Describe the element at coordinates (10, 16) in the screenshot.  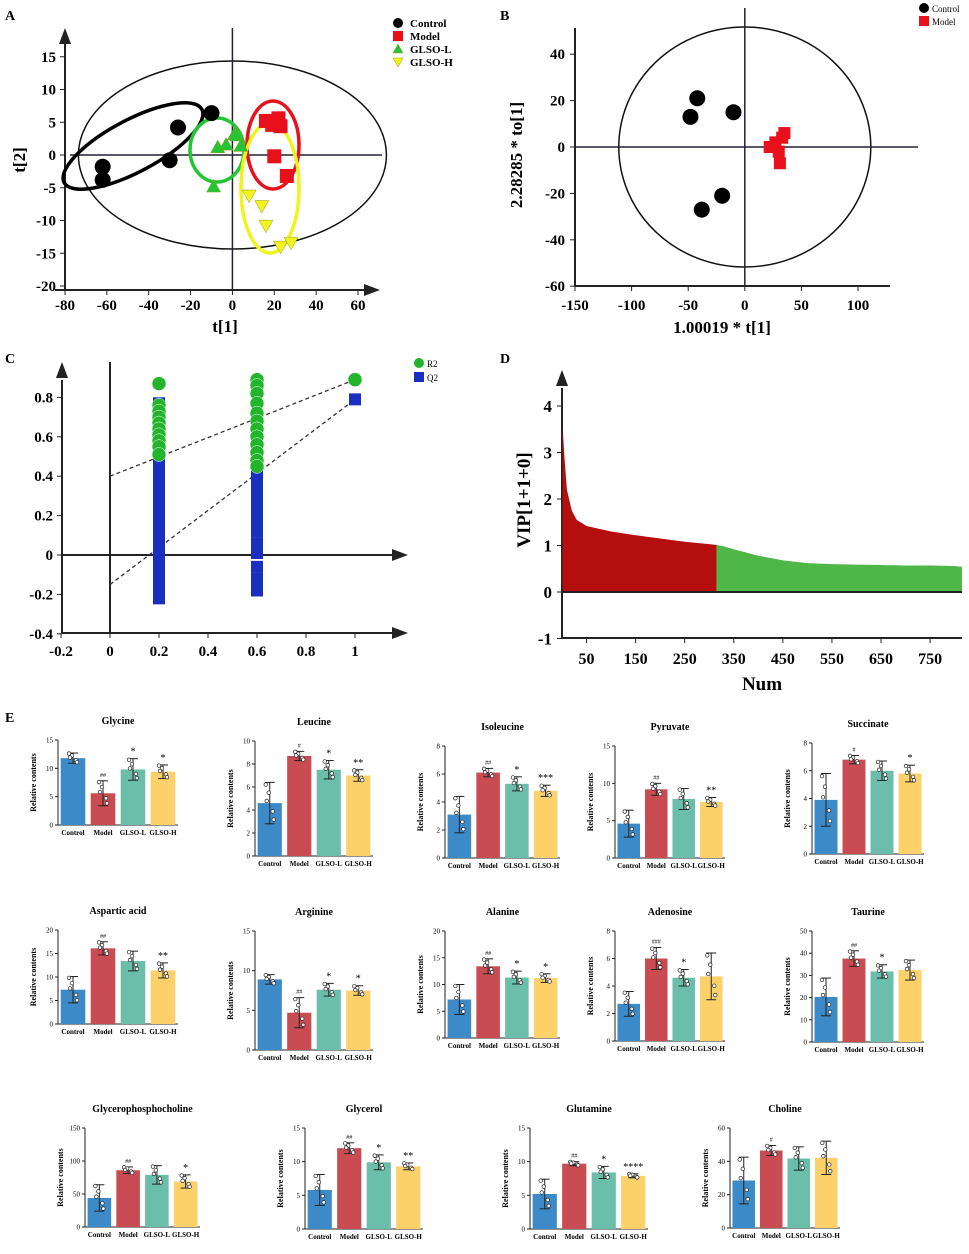
I see `panel-label-A: A` at that location.